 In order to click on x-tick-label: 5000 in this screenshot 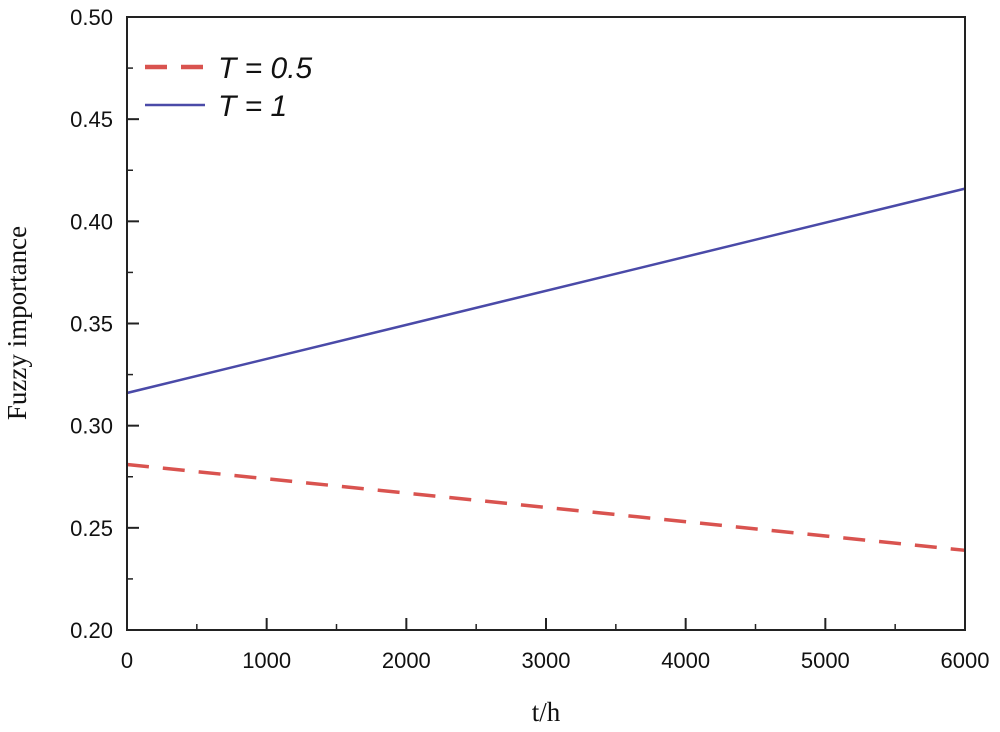, I will do `click(825, 660)`.